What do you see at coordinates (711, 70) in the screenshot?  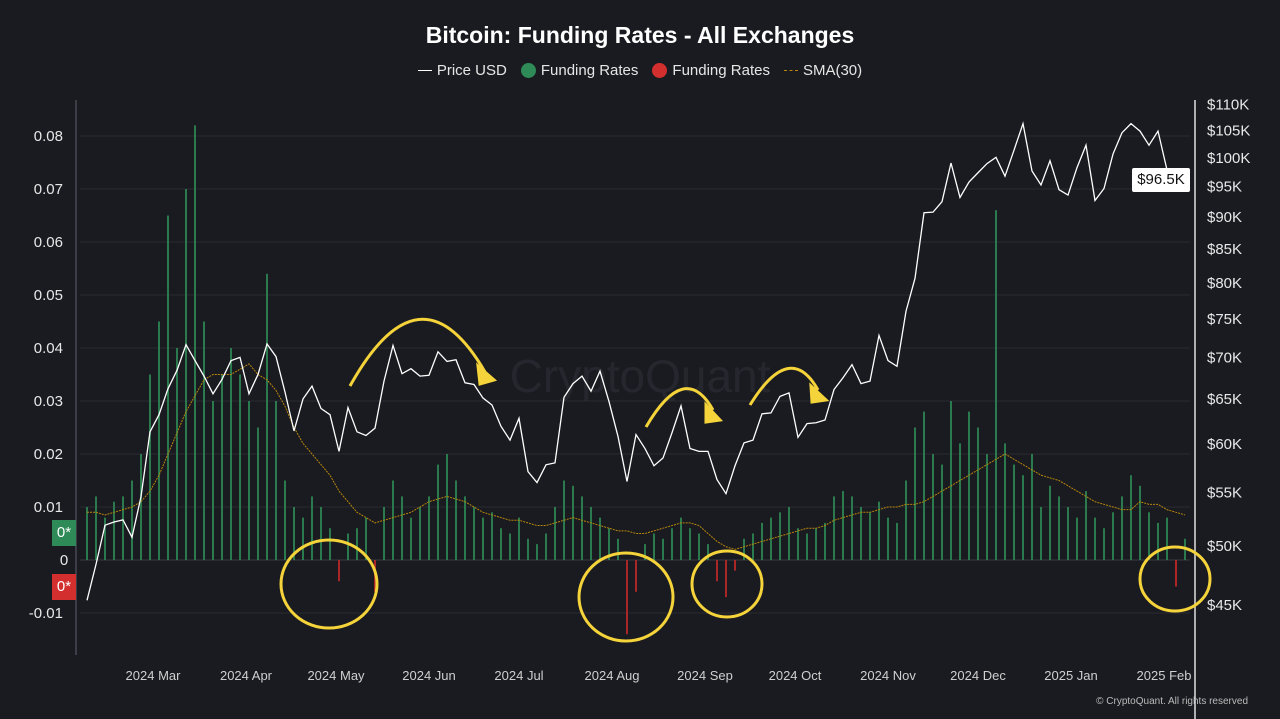 I see `legend-item-funding-negative: Funding Rates` at bounding box center [711, 70].